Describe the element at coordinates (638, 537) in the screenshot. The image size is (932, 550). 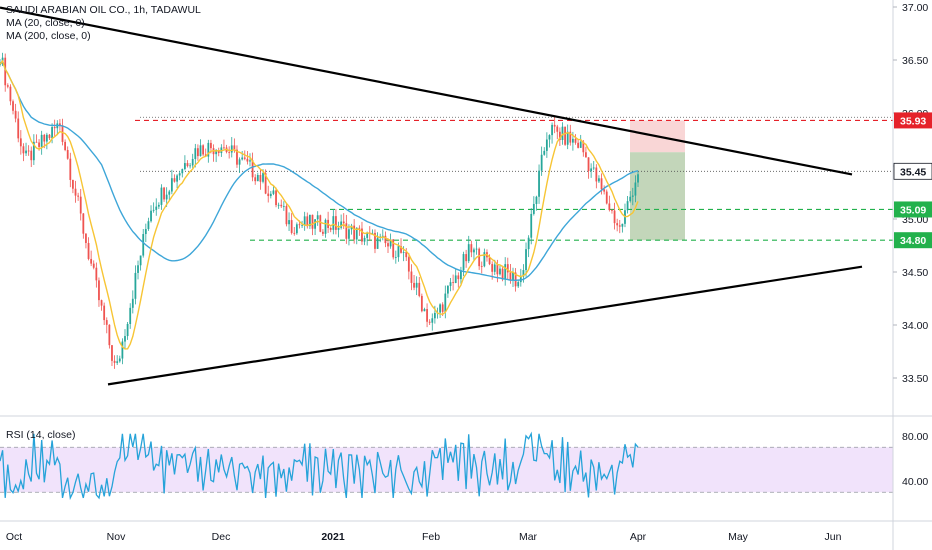
I see `time-tick-label: Apr` at that location.